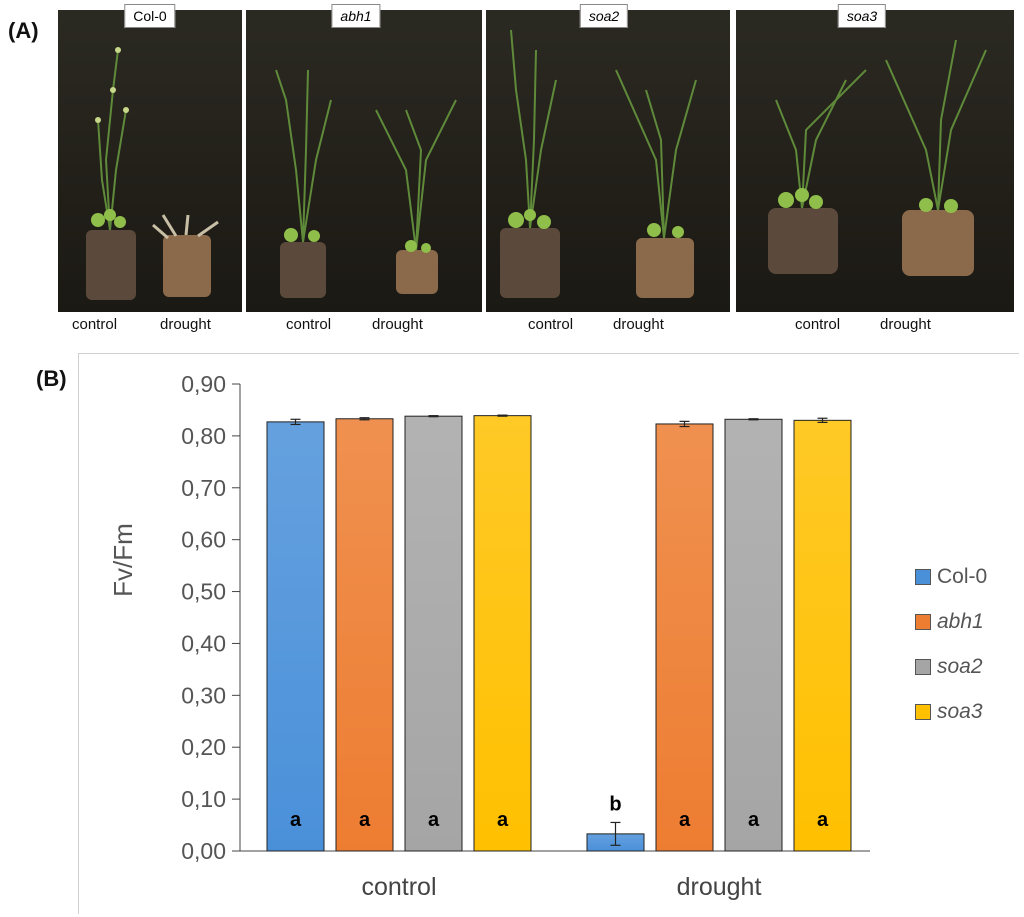 This screenshot has height=917, width=1024. What do you see at coordinates (433, 633) in the screenshot?
I see `bar-soa2-control` at bounding box center [433, 633].